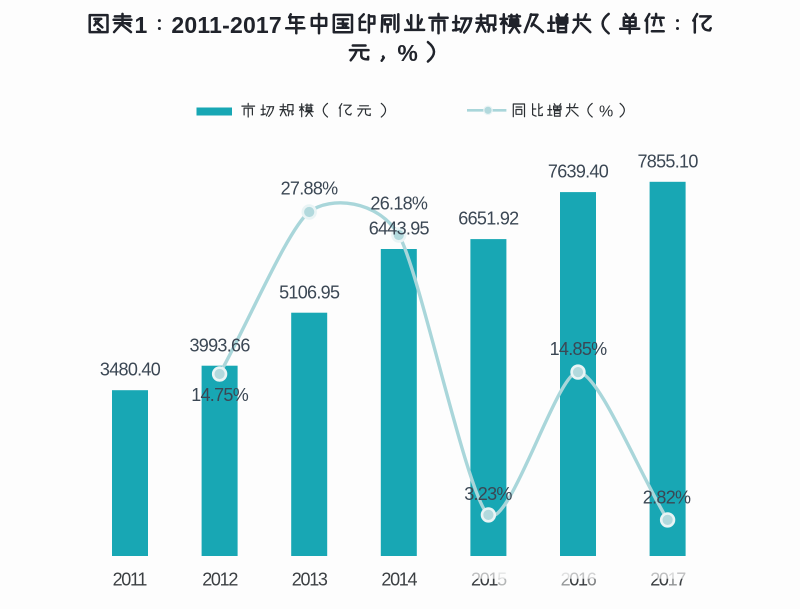 The height and width of the screenshot is (614, 800). I want to click on svg-text: 7639.40, so click(578, 172).